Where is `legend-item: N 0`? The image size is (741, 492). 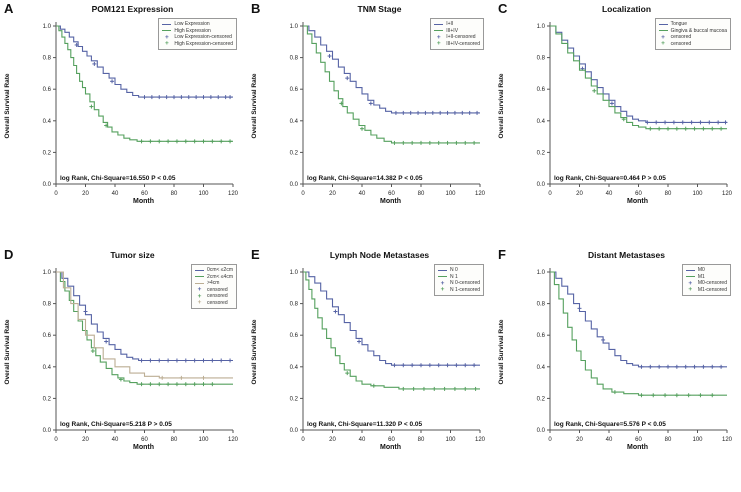 legend-item: N 0 is located at coordinates (458, 270).